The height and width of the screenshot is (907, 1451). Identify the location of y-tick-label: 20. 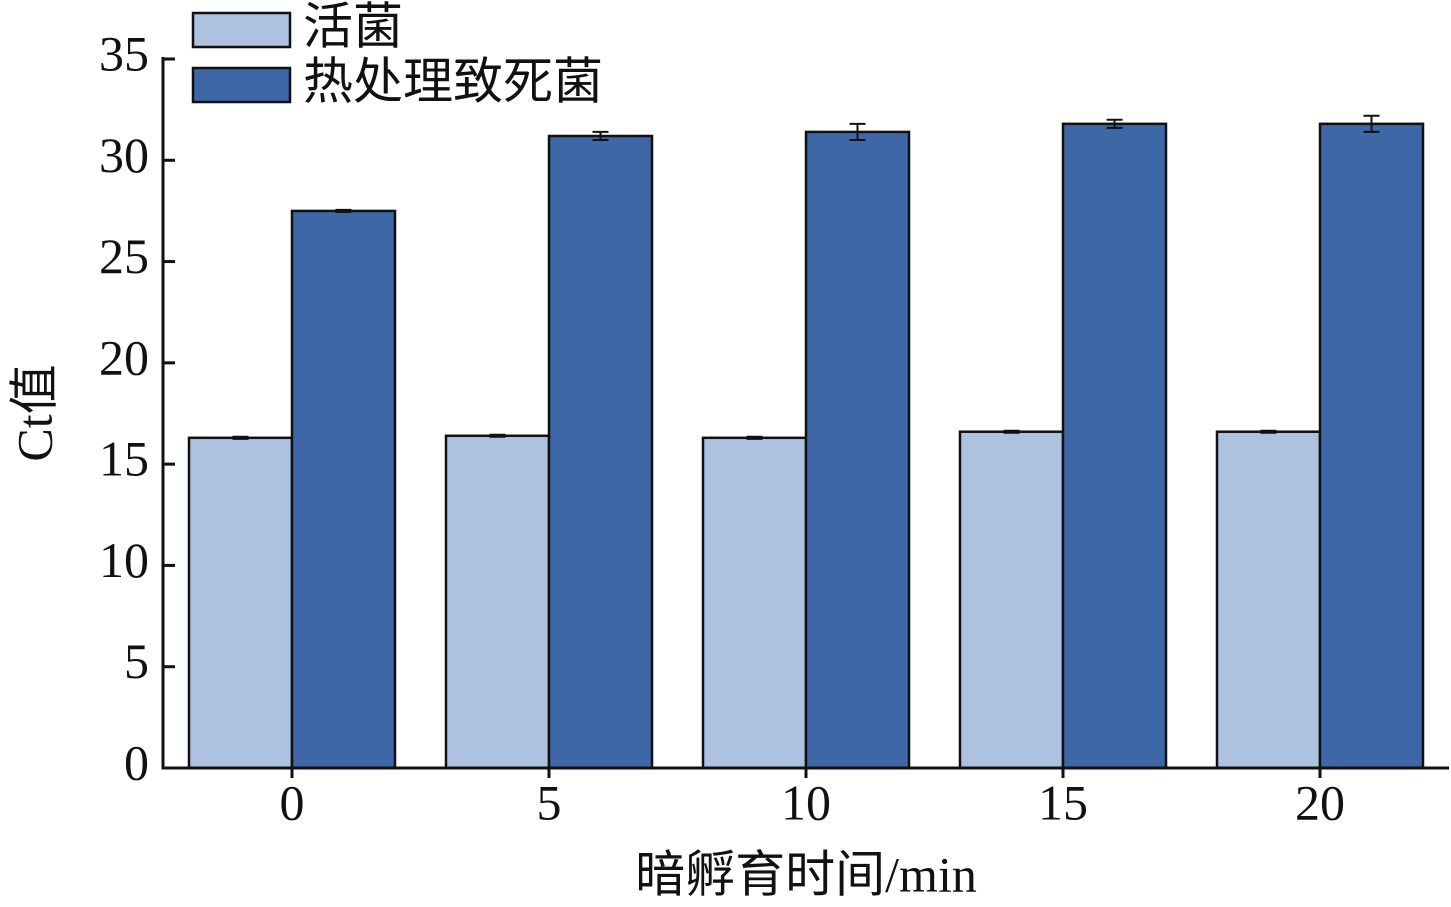
(124, 357).